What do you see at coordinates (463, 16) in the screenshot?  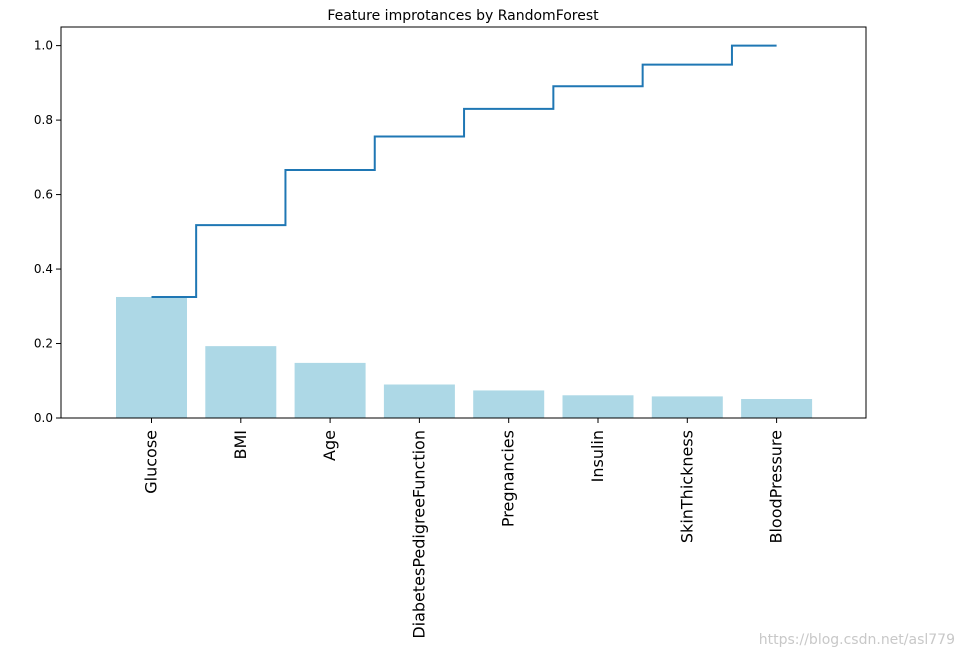 I see `chart-title: Feature improtances by RandomForest` at bounding box center [463, 16].